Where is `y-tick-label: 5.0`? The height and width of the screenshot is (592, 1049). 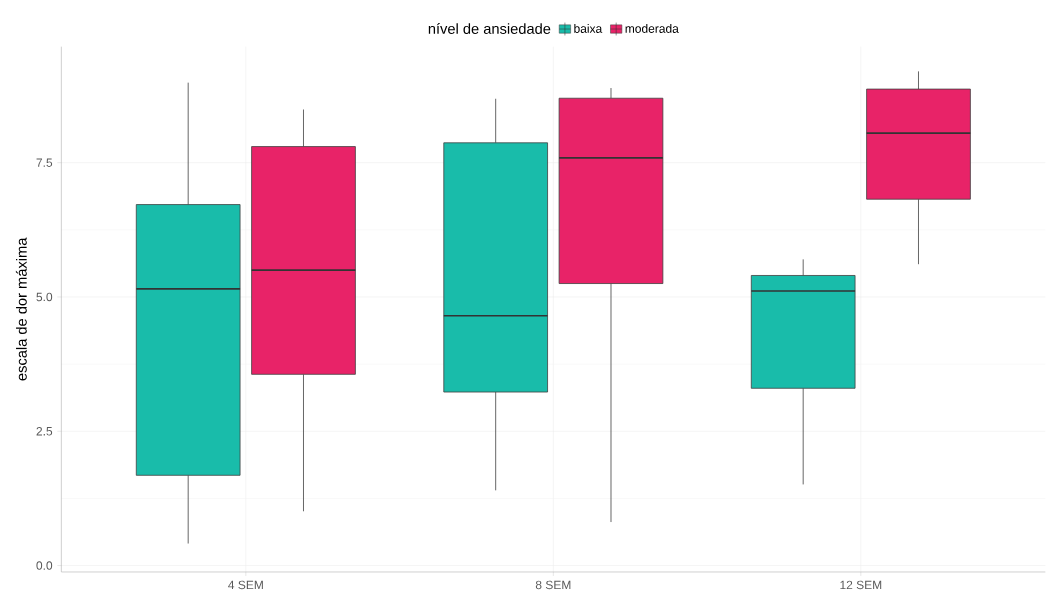 y-tick-label: 5.0 is located at coordinates (44, 297).